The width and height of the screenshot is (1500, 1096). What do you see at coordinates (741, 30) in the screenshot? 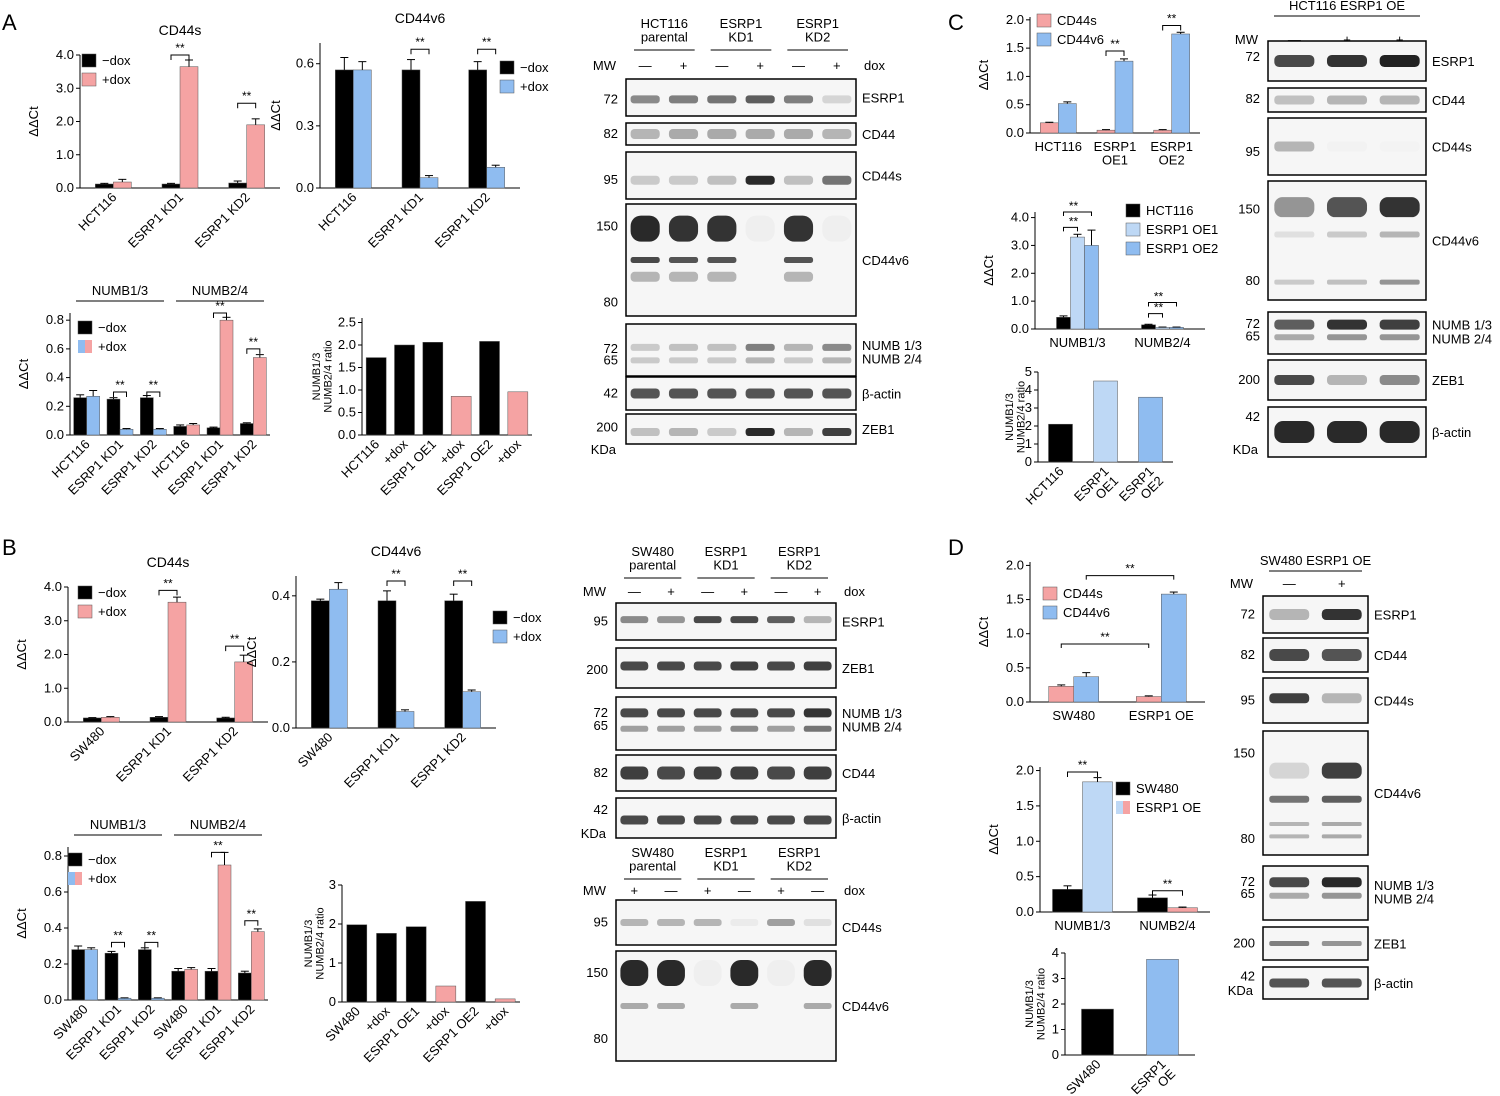
I see `blot-group-label: ESRP1 KD1` at bounding box center [741, 30].